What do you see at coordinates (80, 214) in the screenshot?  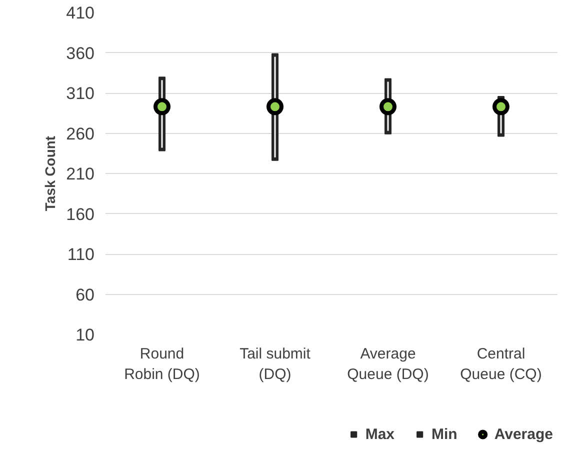 I see `y-tick-label: 160` at bounding box center [80, 214].